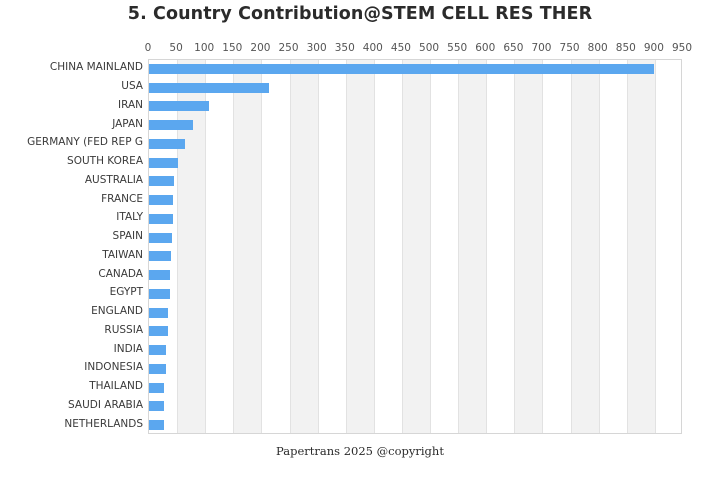  What do you see at coordinates (85, 142) in the screenshot?
I see `category-label: GERMANY (FED REP G` at bounding box center [85, 142].